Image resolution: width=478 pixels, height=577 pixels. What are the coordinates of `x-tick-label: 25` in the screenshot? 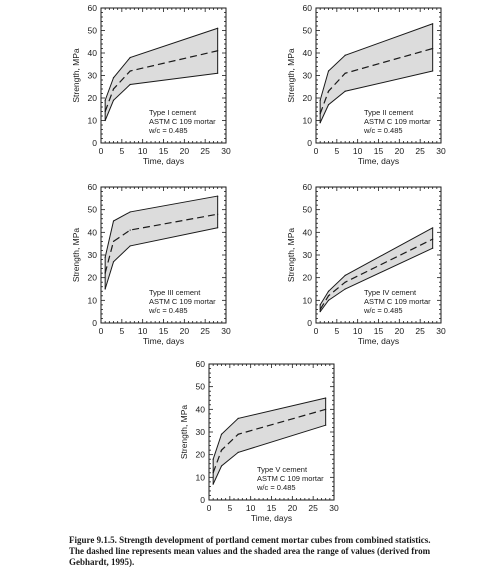 It's located at (420, 331).